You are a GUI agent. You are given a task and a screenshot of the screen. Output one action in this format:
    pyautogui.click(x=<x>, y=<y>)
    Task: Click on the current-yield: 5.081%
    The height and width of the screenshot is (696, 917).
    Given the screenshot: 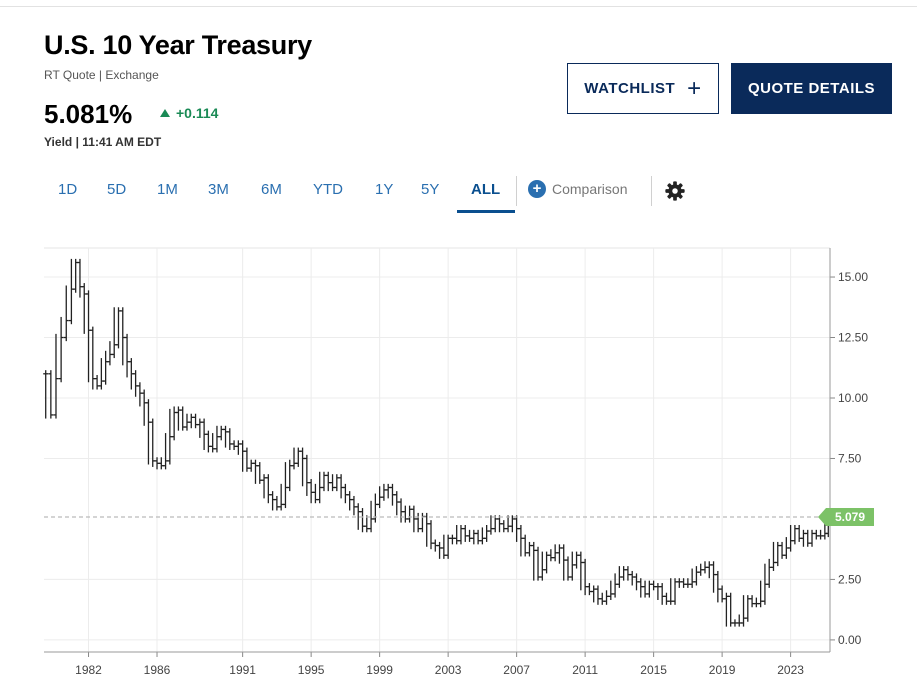 What is the action you would take?
    pyautogui.click(x=88, y=114)
    